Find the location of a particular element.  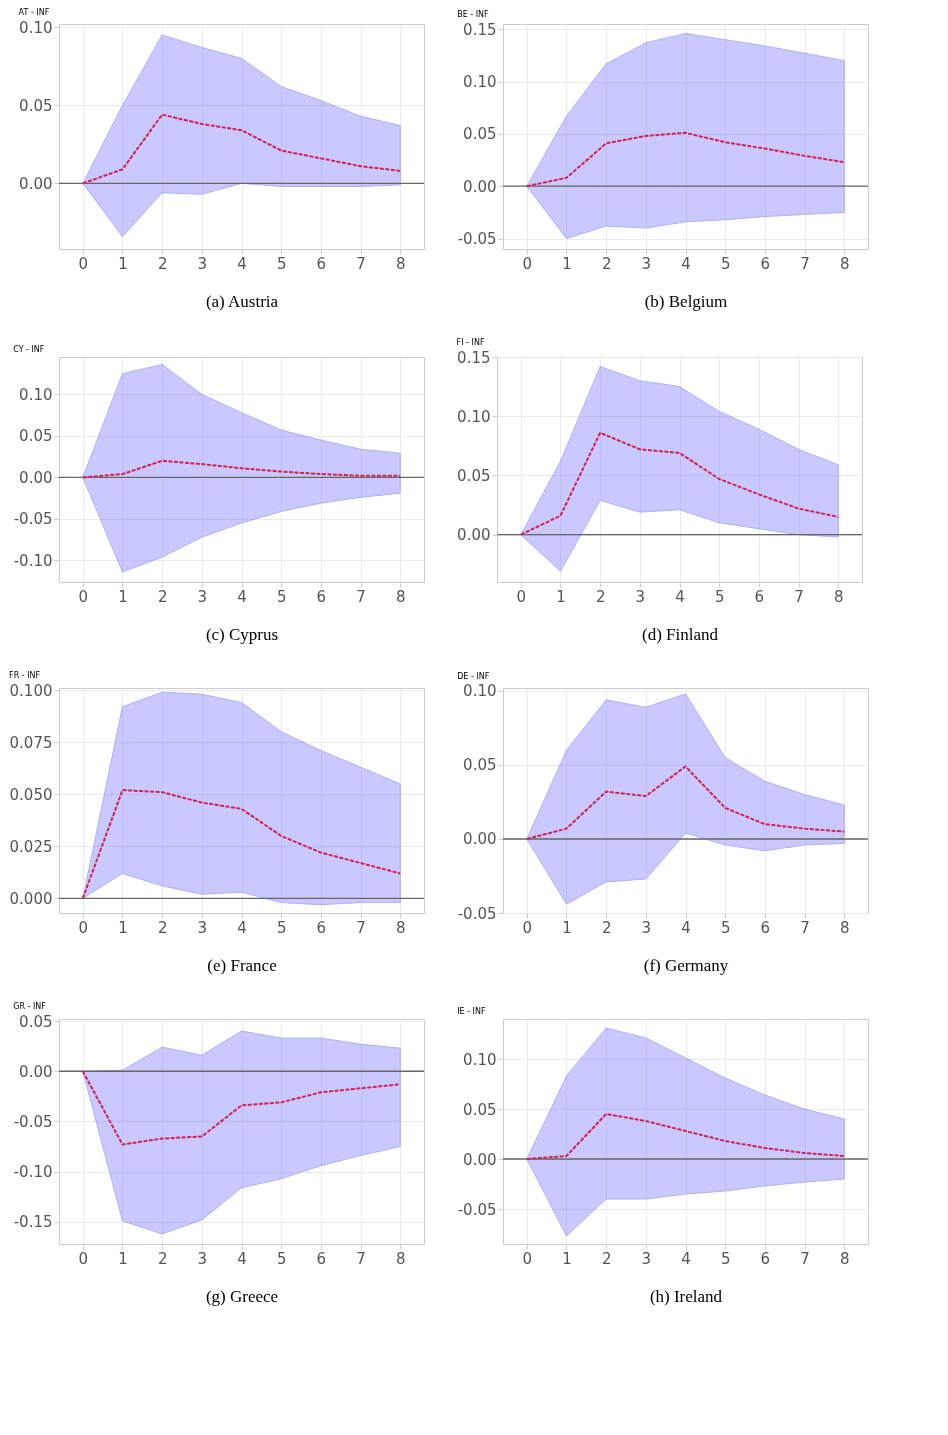

chart-title: CY - INF is located at coordinates (29, 349).